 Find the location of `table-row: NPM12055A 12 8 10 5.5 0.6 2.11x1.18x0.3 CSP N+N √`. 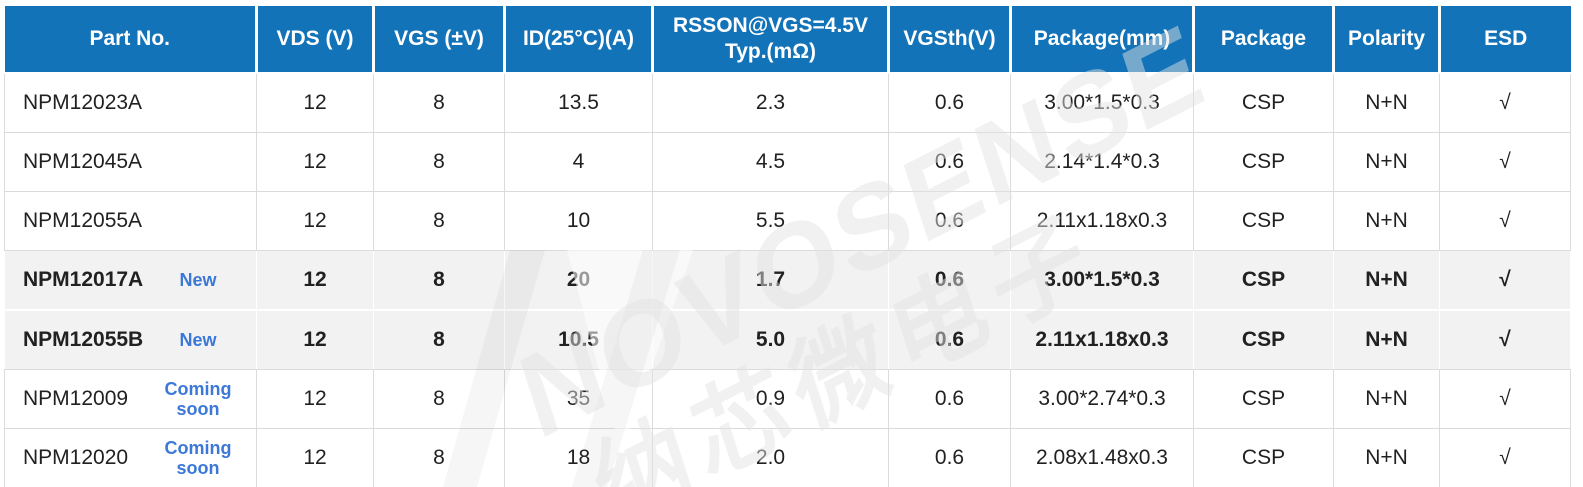

table-row: NPM12055A 12 8 10 5.5 0.6 2.11x1.18x0.3 CSP N+N √ is located at coordinates (787, 221).